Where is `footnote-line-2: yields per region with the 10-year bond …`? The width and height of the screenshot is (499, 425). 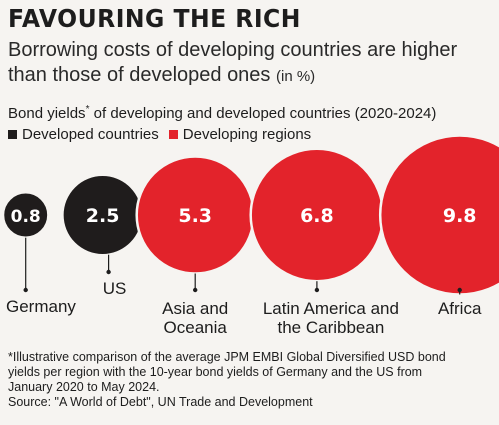 footnote-line-2: yields per region with the 10-year bond … is located at coordinates (215, 372).